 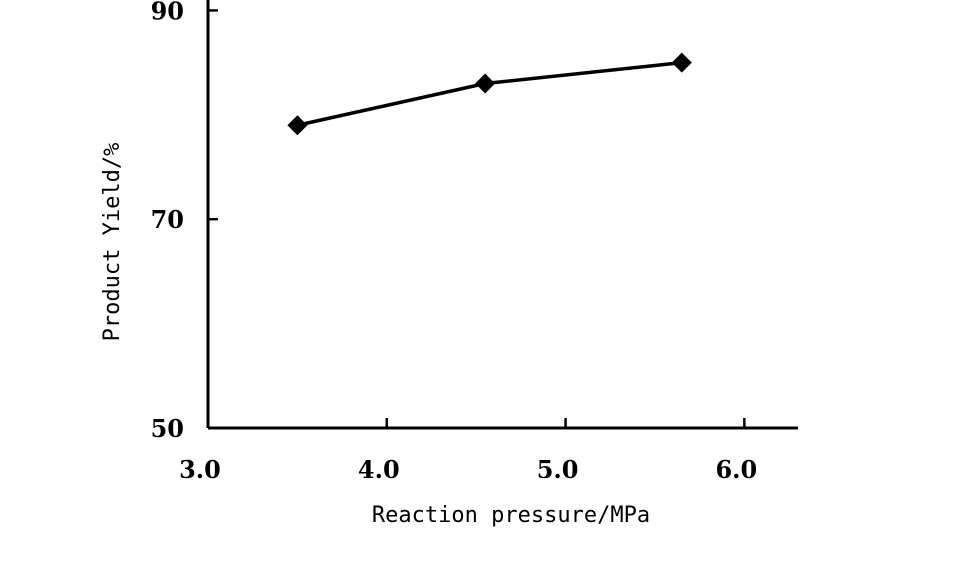 I want to click on series-layer, so click(x=489, y=94).